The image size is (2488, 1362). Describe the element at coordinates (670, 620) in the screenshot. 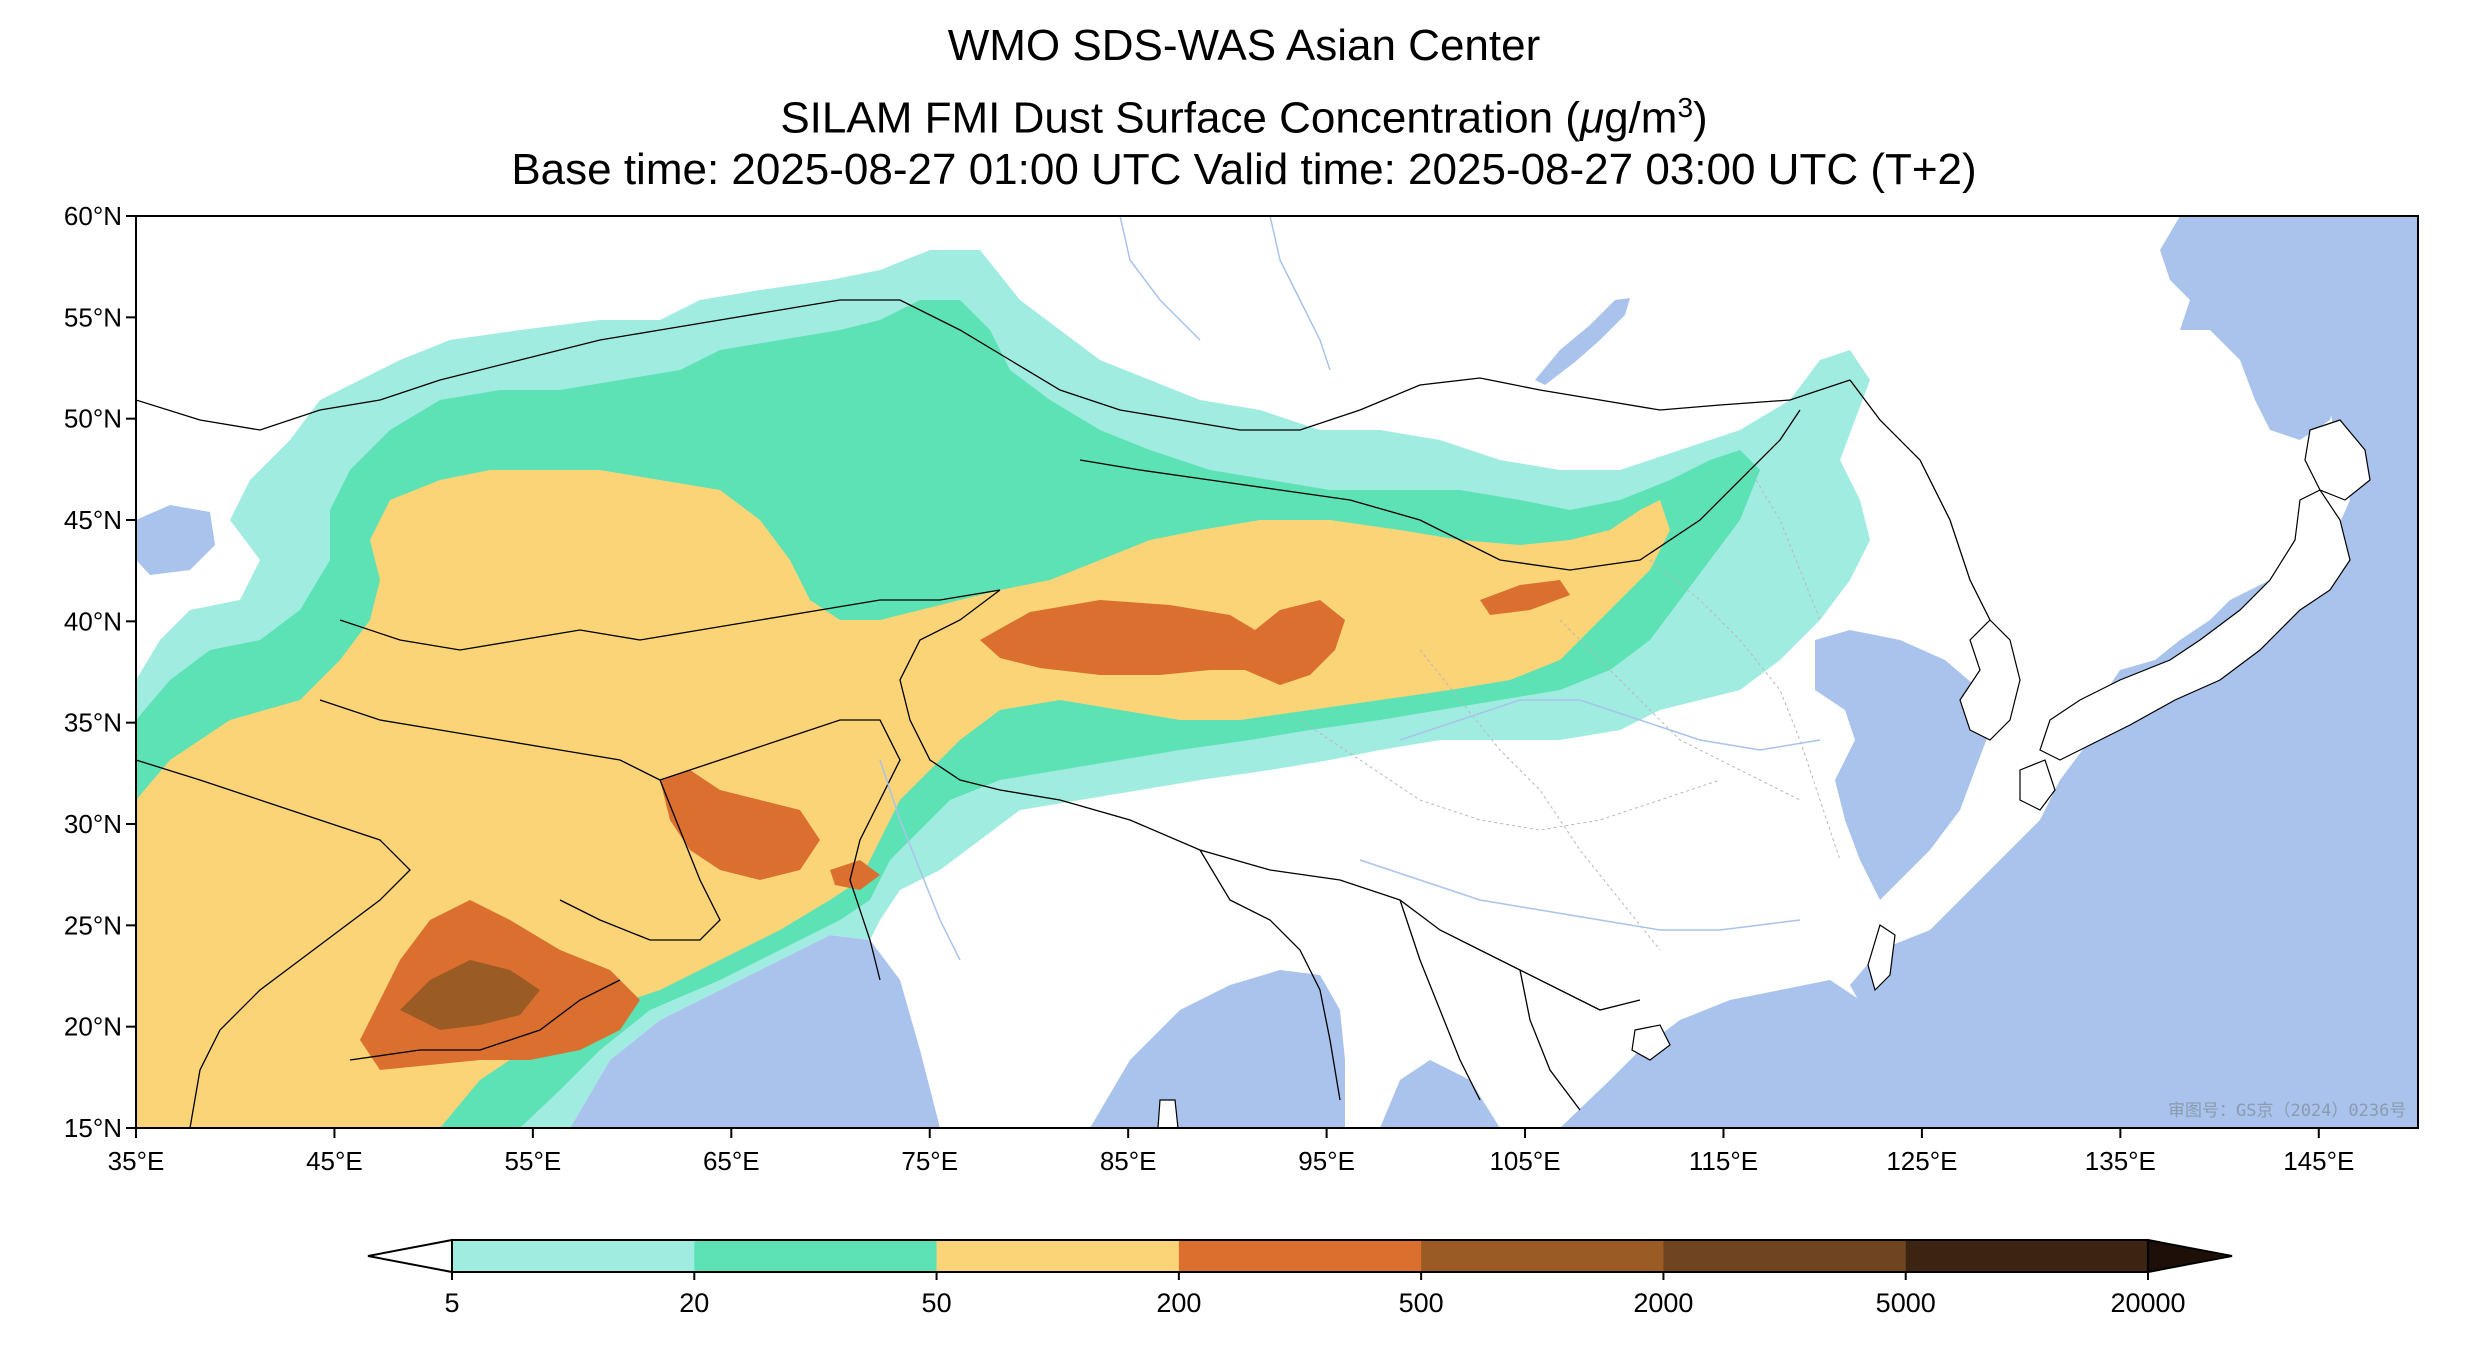

I see `kazakhstan-south-border` at that location.